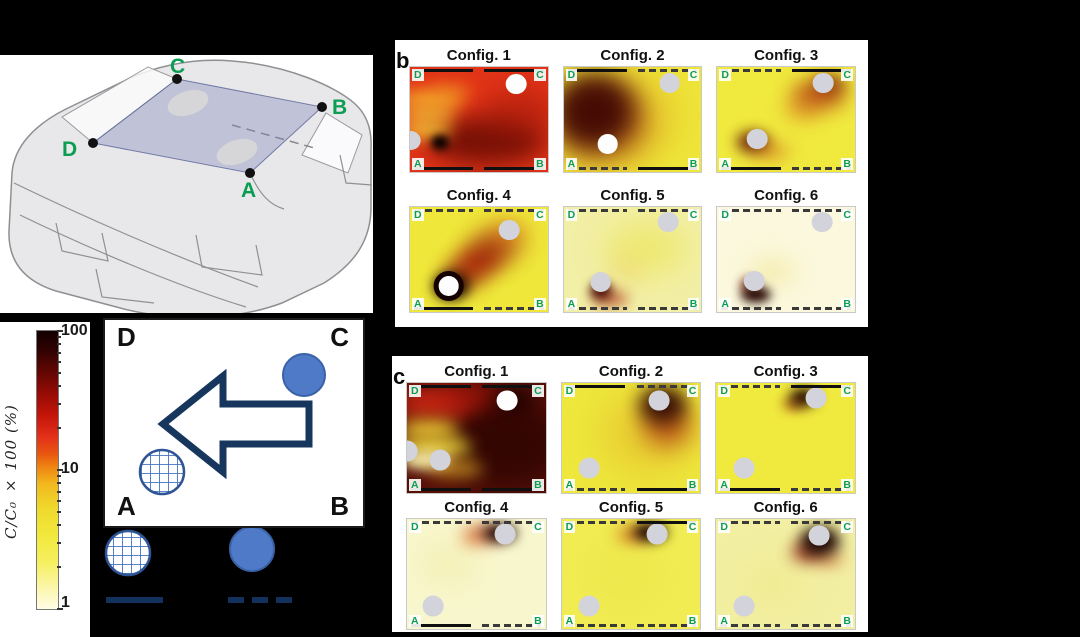 This screenshot has width=1080, height=637. Describe the element at coordinates (186, 187) in the screenshot. I see `car-sketch-panel: C B D A` at that location.